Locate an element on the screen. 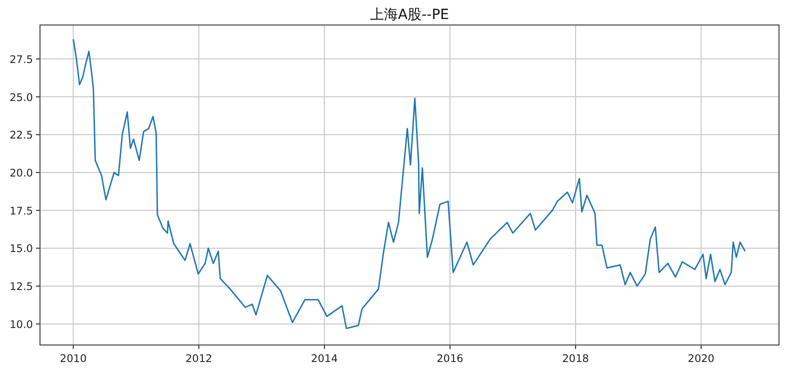  y-tick-label: 17.5 is located at coordinates (21, 211).